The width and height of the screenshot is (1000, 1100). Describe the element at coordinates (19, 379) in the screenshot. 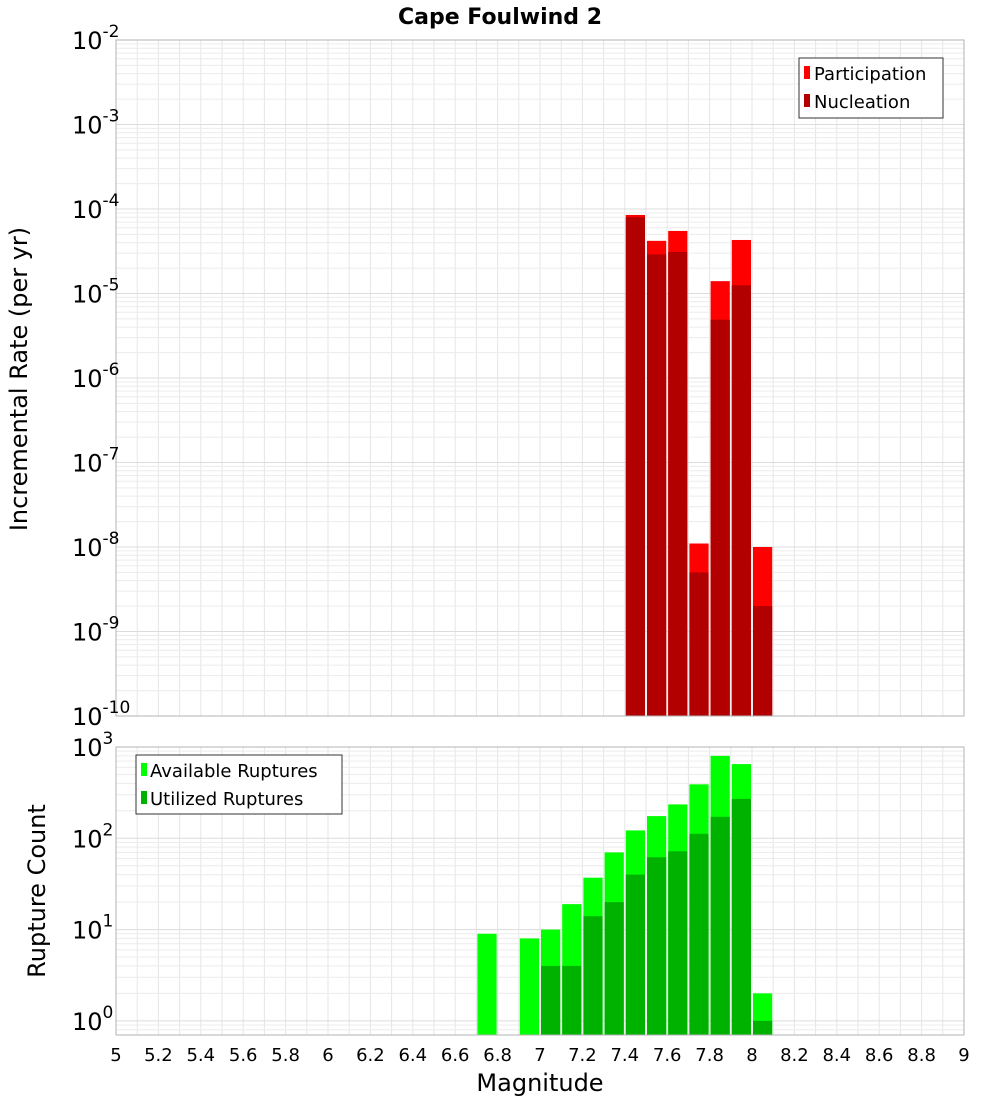

I see `top-y-axis-label: Incremental Rate (per yr)` at that location.